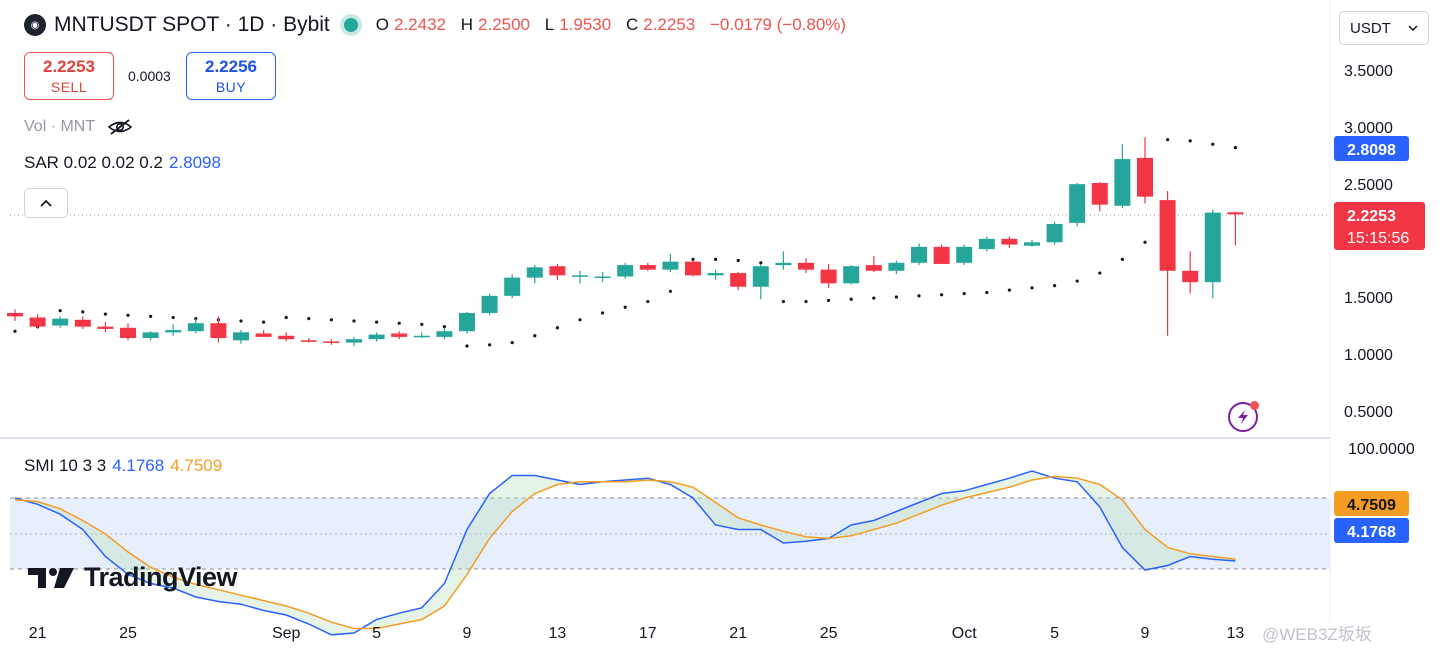 The width and height of the screenshot is (1439, 656). What do you see at coordinates (46, 203) in the screenshot?
I see `collapse-legend-button` at bounding box center [46, 203].